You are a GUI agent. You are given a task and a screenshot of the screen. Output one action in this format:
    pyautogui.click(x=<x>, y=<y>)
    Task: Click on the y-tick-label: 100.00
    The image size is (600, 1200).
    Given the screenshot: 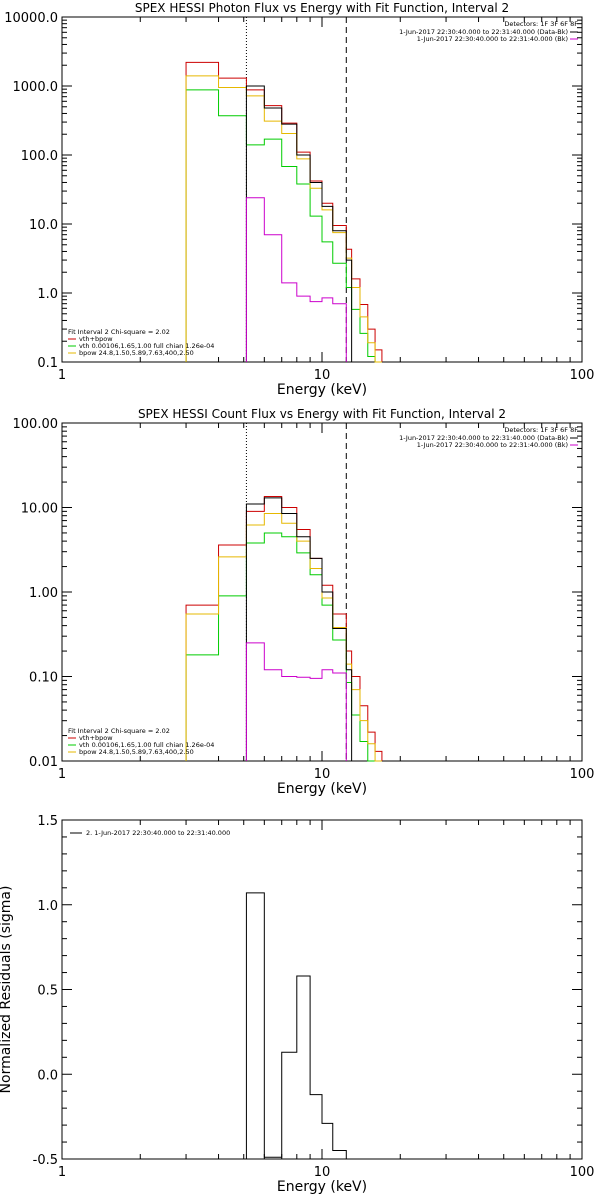 What is the action you would take?
    pyautogui.click(x=36, y=424)
    